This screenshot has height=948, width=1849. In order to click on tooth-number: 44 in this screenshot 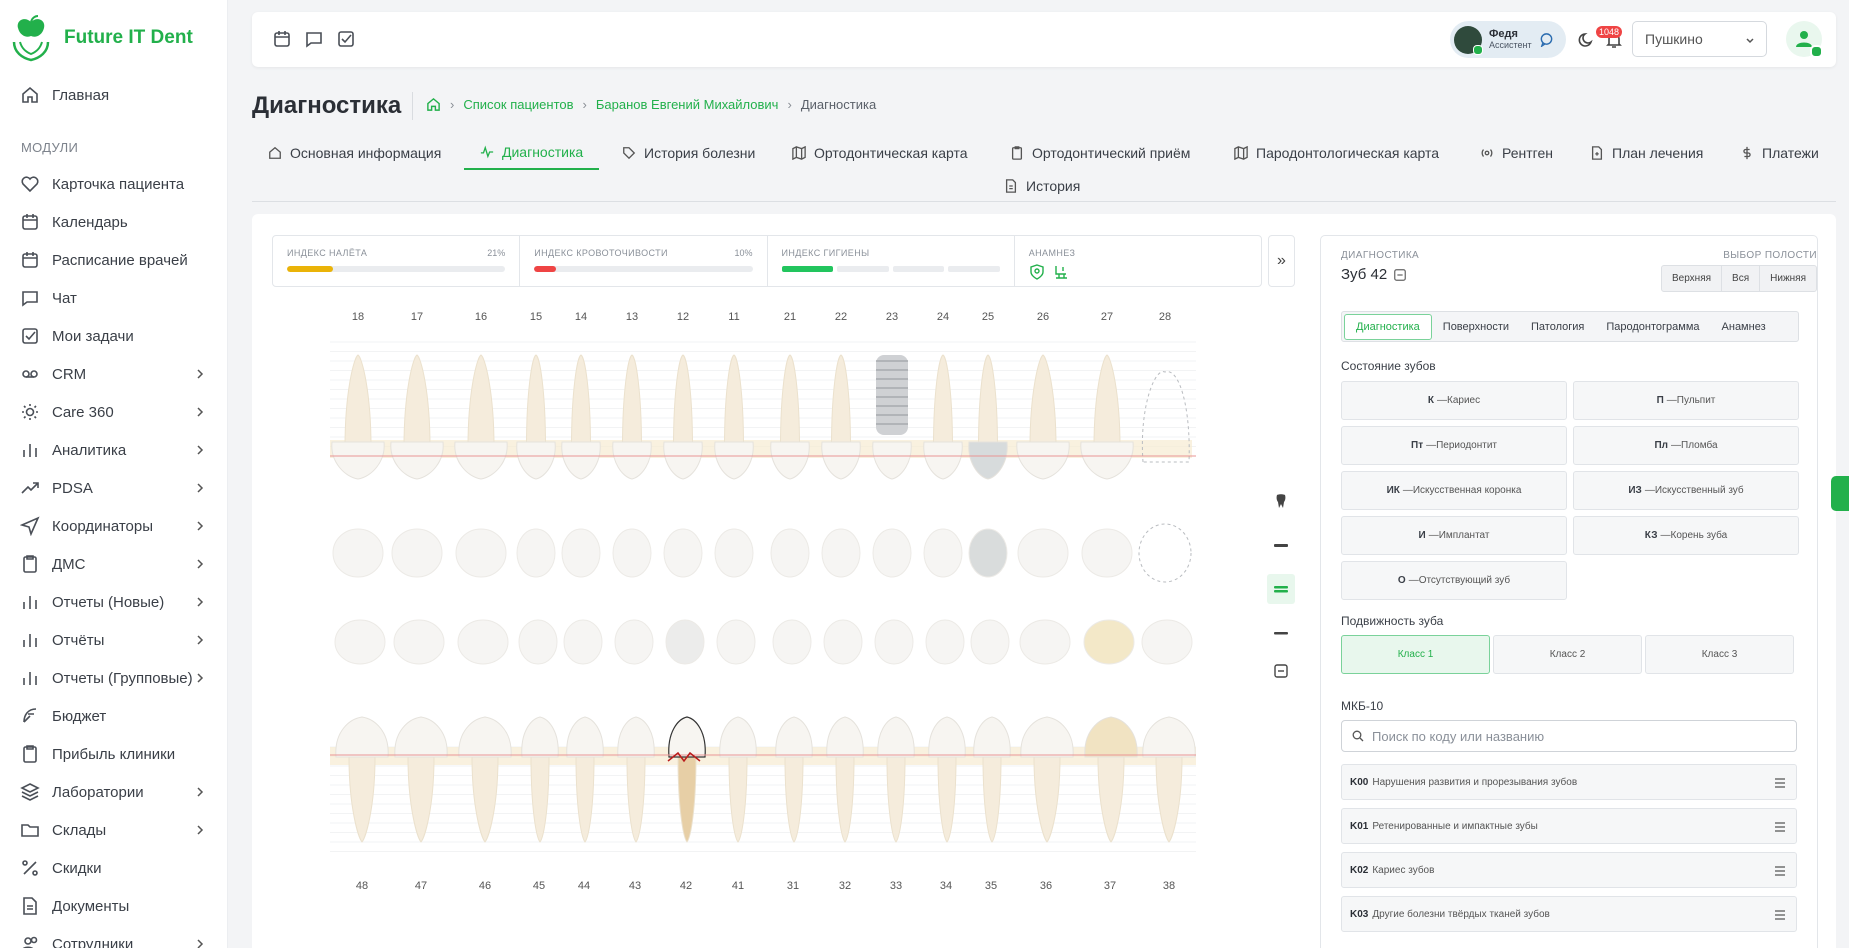, I will do `click(584, 886)`.